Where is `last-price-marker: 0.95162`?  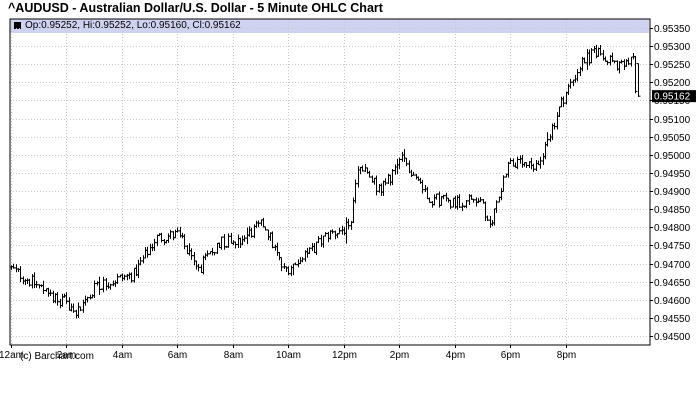 last-price-marker: 0.95162 is located at coordinates (674, 96).